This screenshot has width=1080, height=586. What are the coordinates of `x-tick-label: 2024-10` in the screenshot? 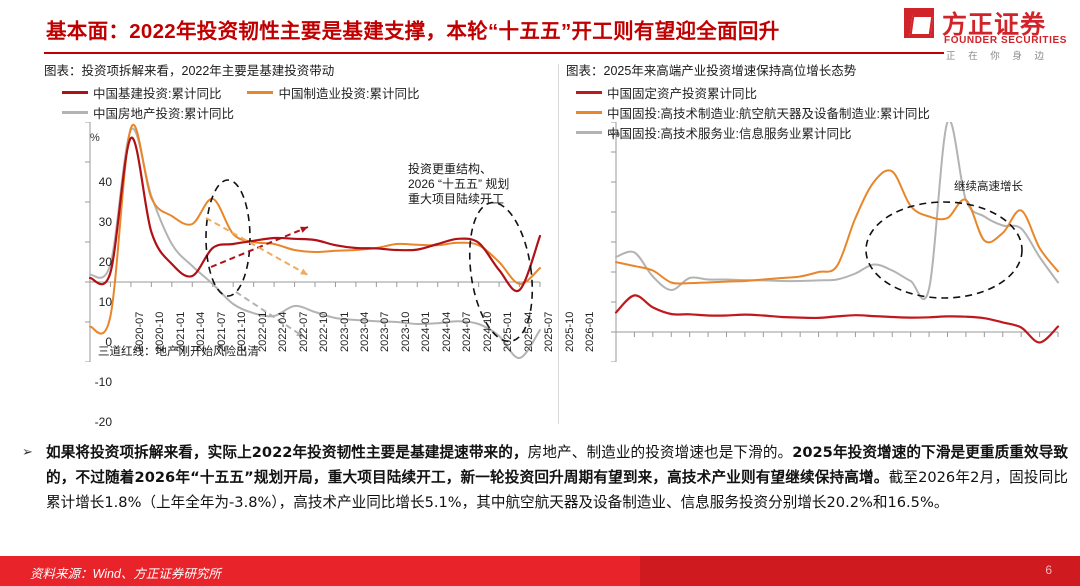 It's located at (487, 331).